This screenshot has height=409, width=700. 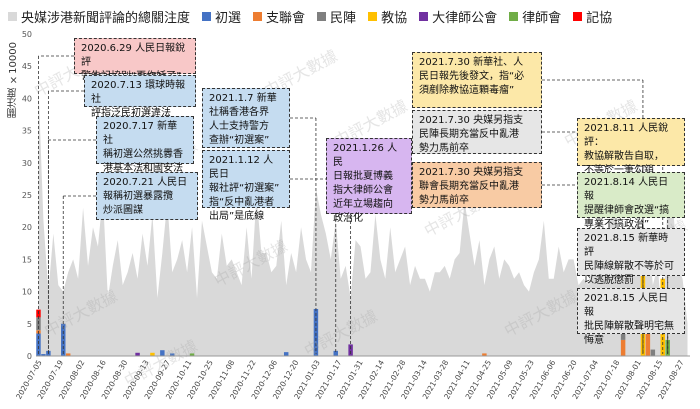 What do you see at coordinates (477, 132) in the screenshot?
I see `annotation-callout: 2021.7.30 央媒另指支 民陣長期充當反中亂港 勢力馬前卒` at bounding box center [477, 132].